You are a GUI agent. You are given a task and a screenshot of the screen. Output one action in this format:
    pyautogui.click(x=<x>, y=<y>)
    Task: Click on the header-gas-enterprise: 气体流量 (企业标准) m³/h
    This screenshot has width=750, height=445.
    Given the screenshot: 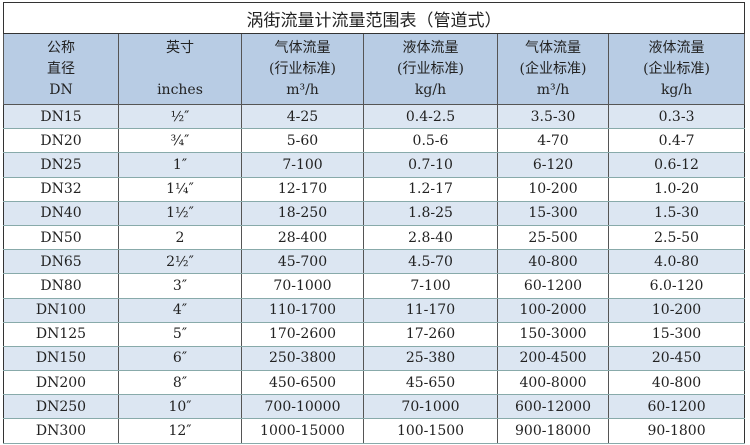 What is the action you would take?
    pyautogui.click(x=553, y=69)
    